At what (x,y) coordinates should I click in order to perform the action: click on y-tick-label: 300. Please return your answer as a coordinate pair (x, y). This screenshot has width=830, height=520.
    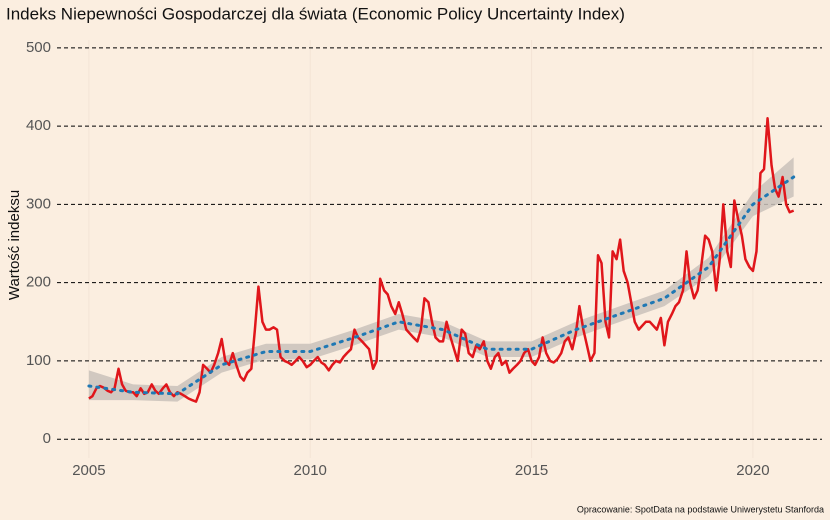
    Looking at the image, I should click on (38, 203).